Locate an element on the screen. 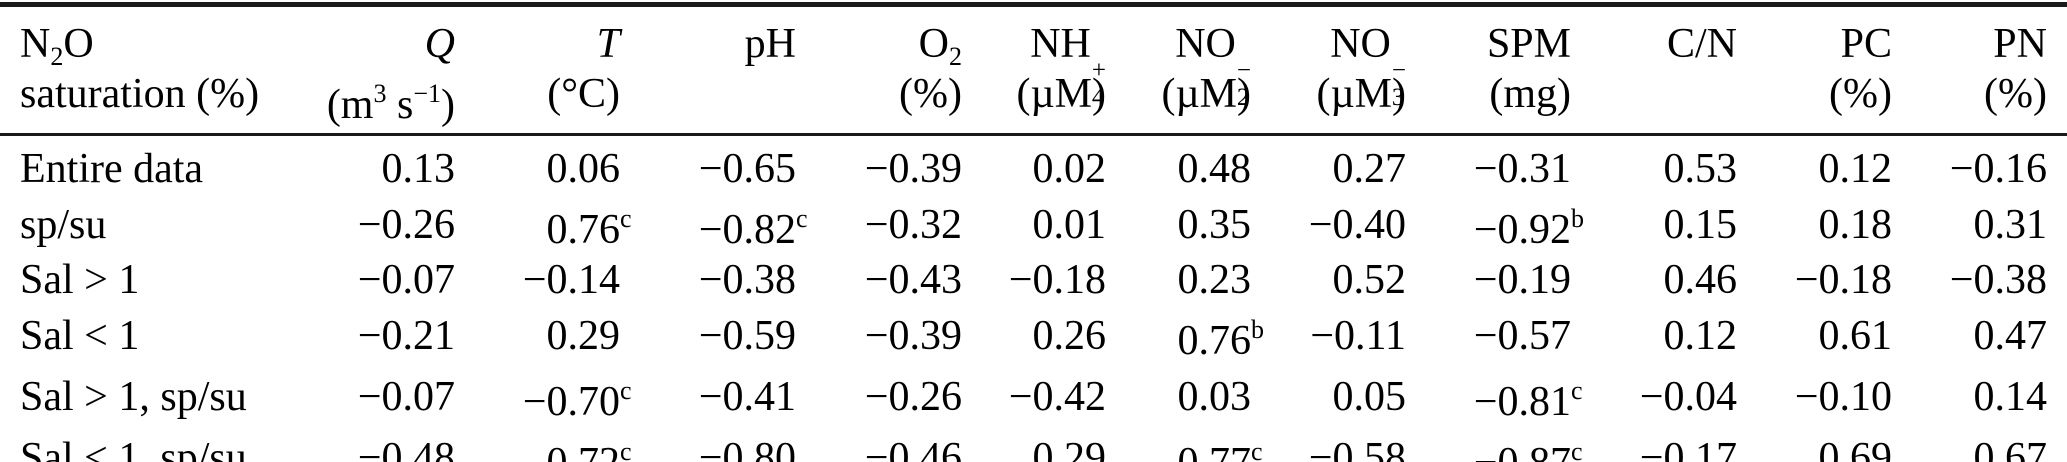  header-line1: pH is located at coordinates (770, 44).